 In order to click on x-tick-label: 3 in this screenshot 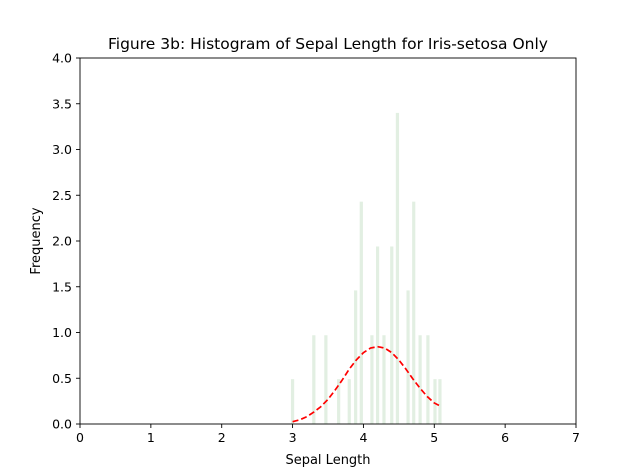, I will do `click(293, 437)`.